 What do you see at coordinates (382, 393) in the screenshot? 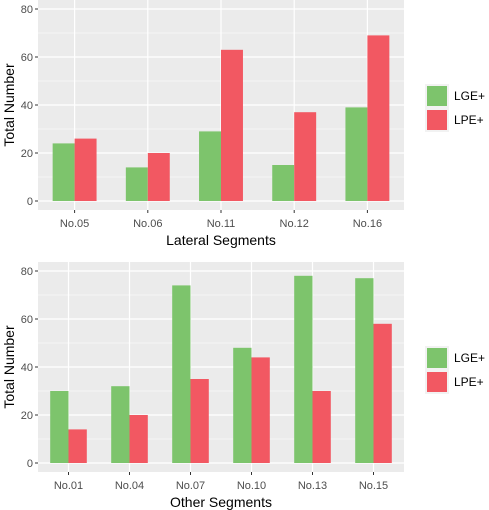
I see `bar-lpeplus-no15` at bounding box center [382, 393].